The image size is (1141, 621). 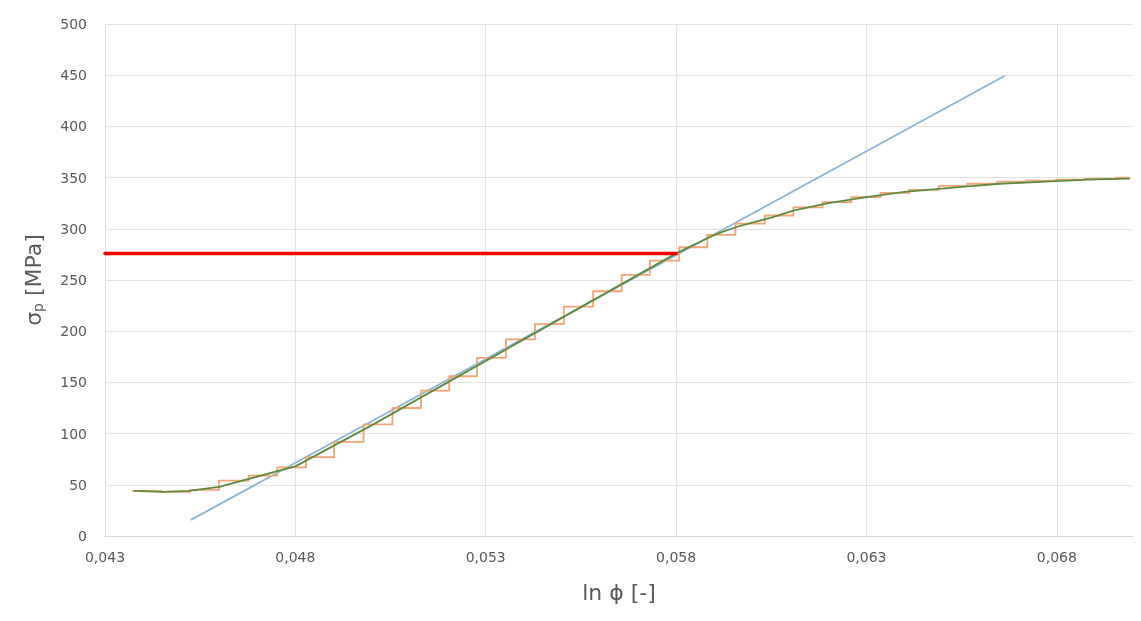 I want to click on y-tick-label: 150, so click(x=73, y=382).